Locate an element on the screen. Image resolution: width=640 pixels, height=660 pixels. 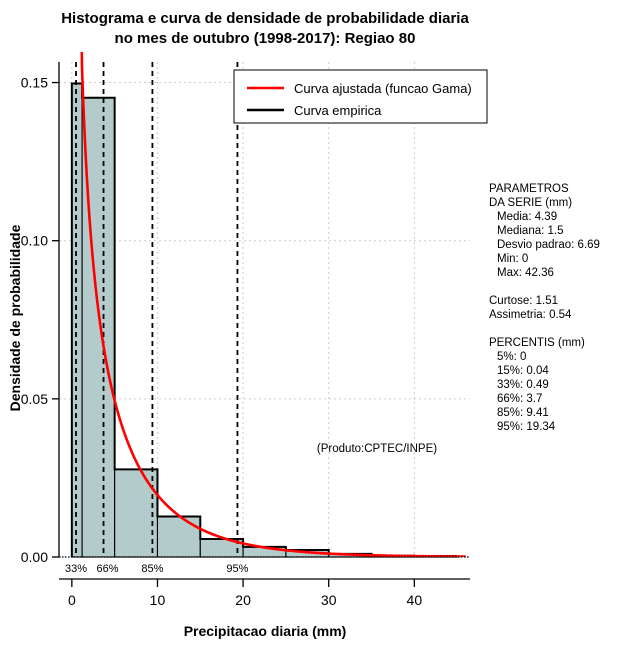
percentile-66: 66%: 3.7 is located at coordinates (519, 399).